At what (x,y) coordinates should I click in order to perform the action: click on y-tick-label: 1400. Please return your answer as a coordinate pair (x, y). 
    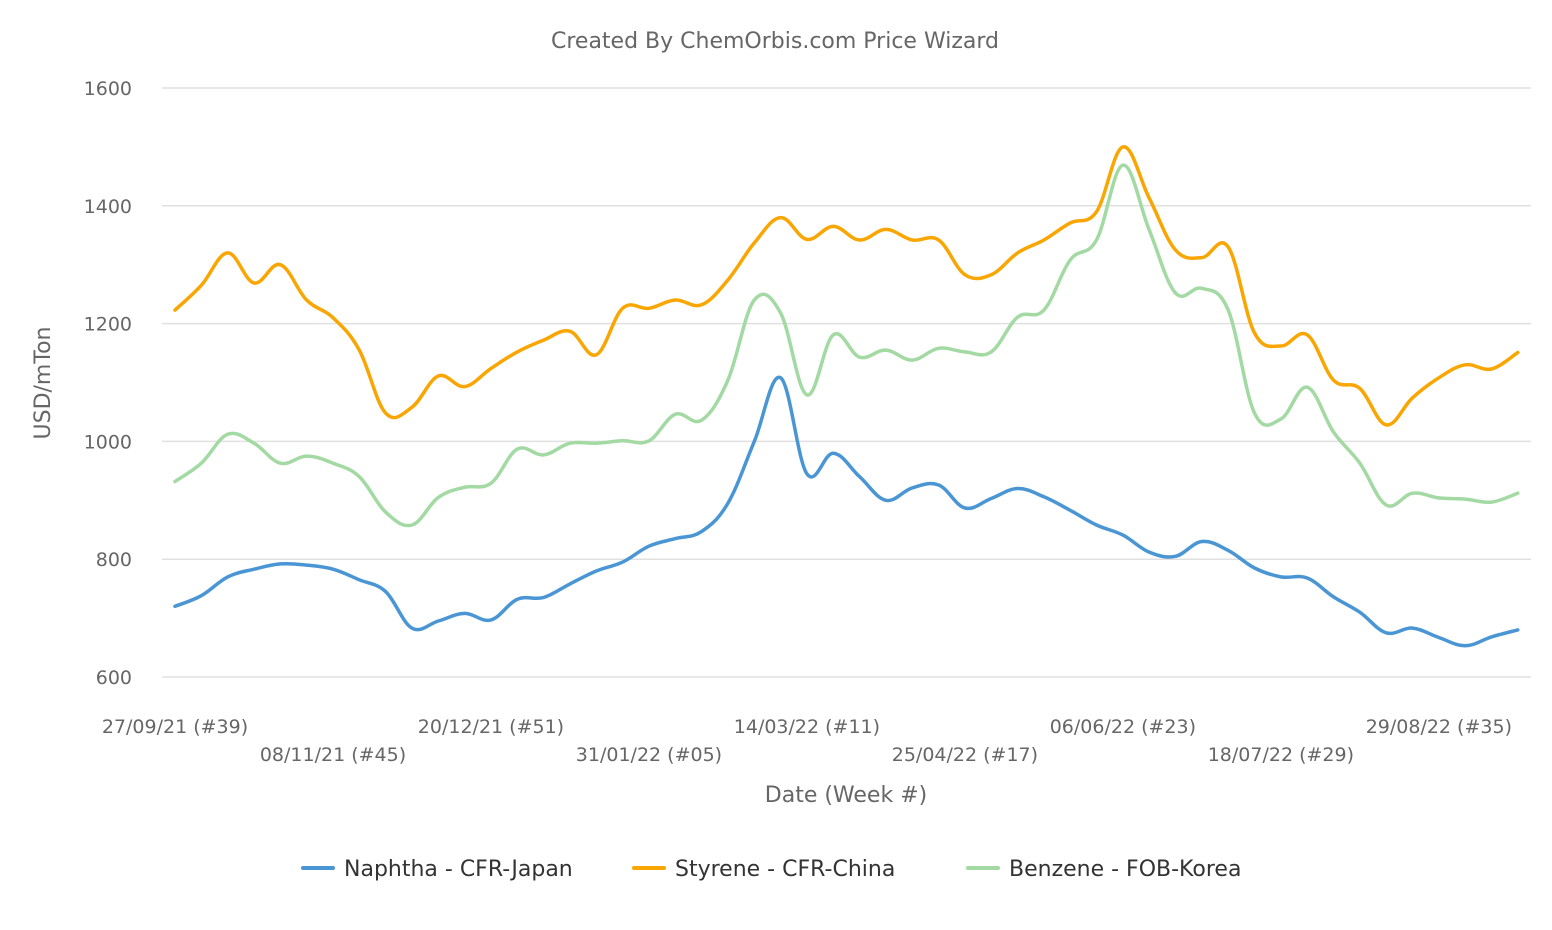
    Looking at the image, I should click on (108, 207).